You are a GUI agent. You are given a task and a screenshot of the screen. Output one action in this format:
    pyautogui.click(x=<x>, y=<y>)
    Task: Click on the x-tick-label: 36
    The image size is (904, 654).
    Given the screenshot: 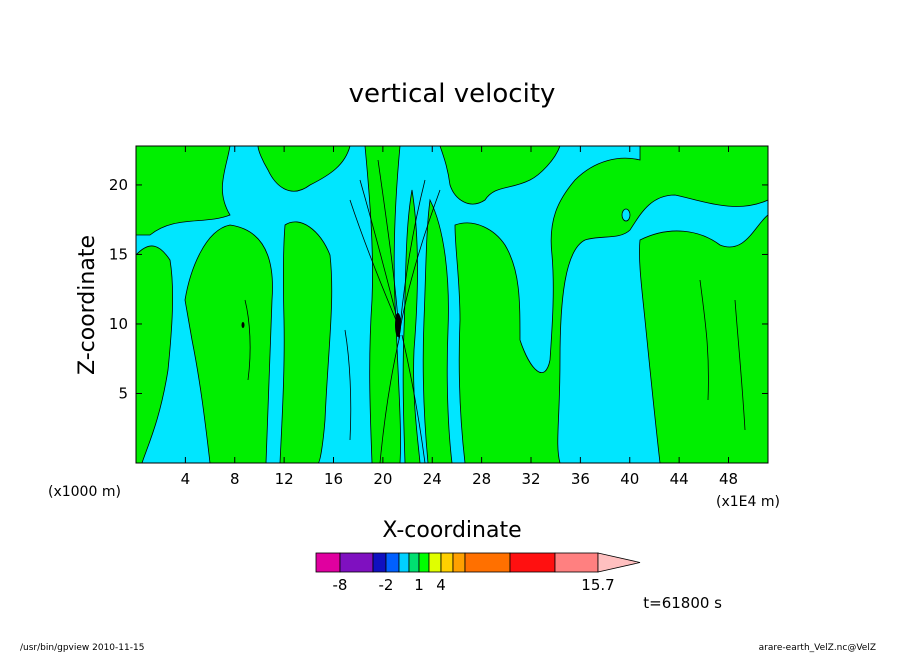 What is the action you would take?
    pyautogui.click(x=580, y=479)
    